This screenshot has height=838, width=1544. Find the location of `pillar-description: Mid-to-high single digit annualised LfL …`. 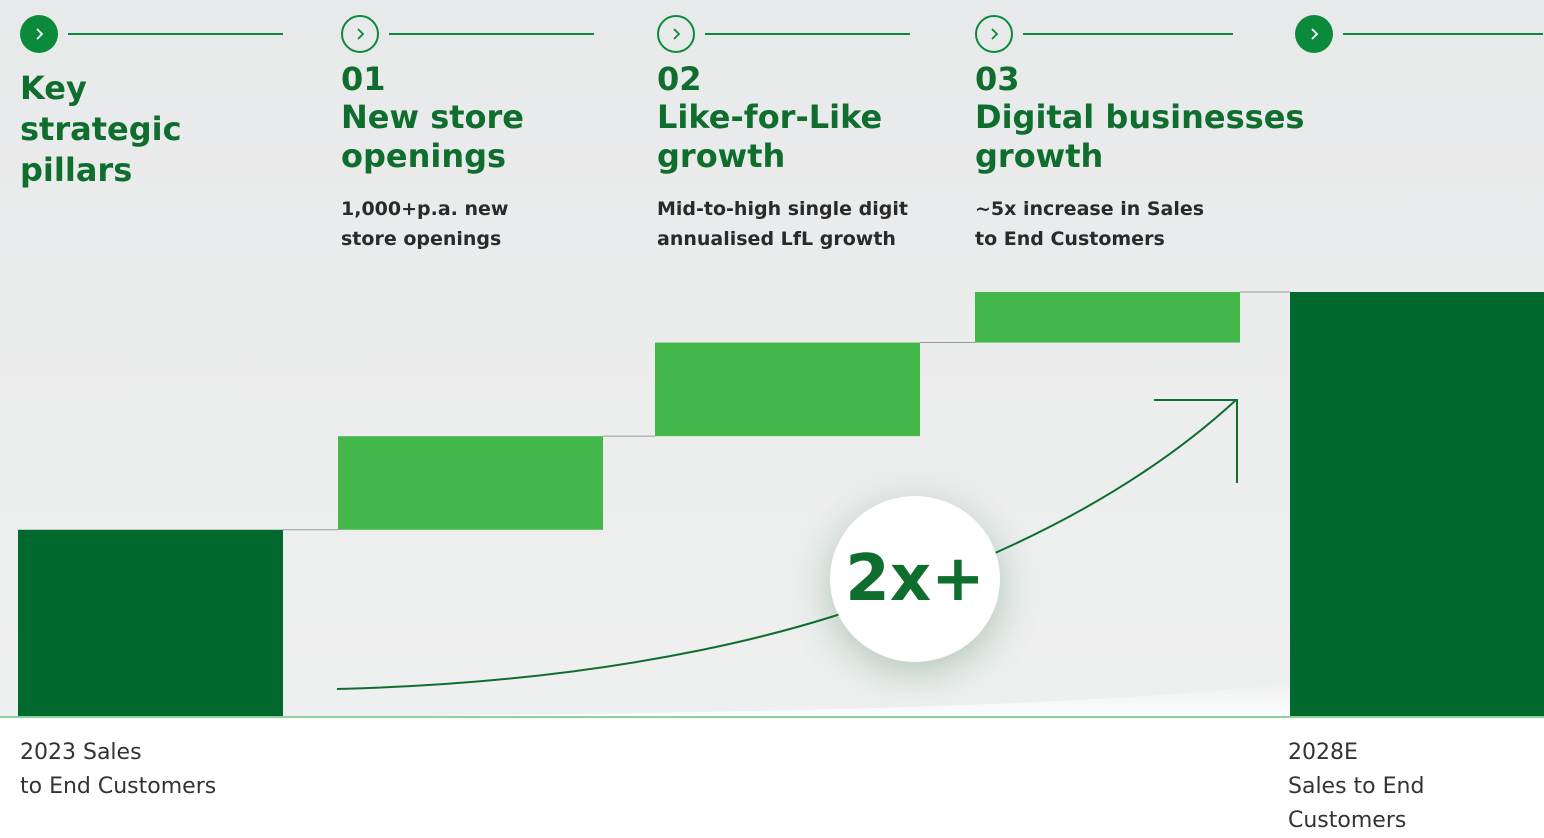

pillar-description: Mid-to-high single digit annualised LfL … is located at coordinates (782, 224).